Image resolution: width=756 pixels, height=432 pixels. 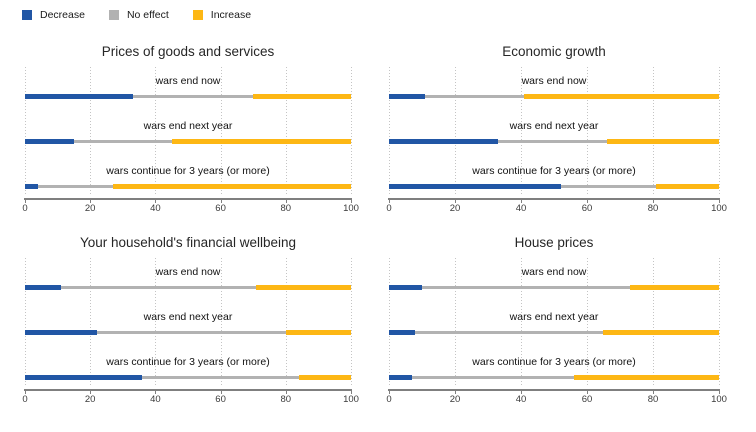 I want to click on x-axis-line, so click(x=554, y=199).